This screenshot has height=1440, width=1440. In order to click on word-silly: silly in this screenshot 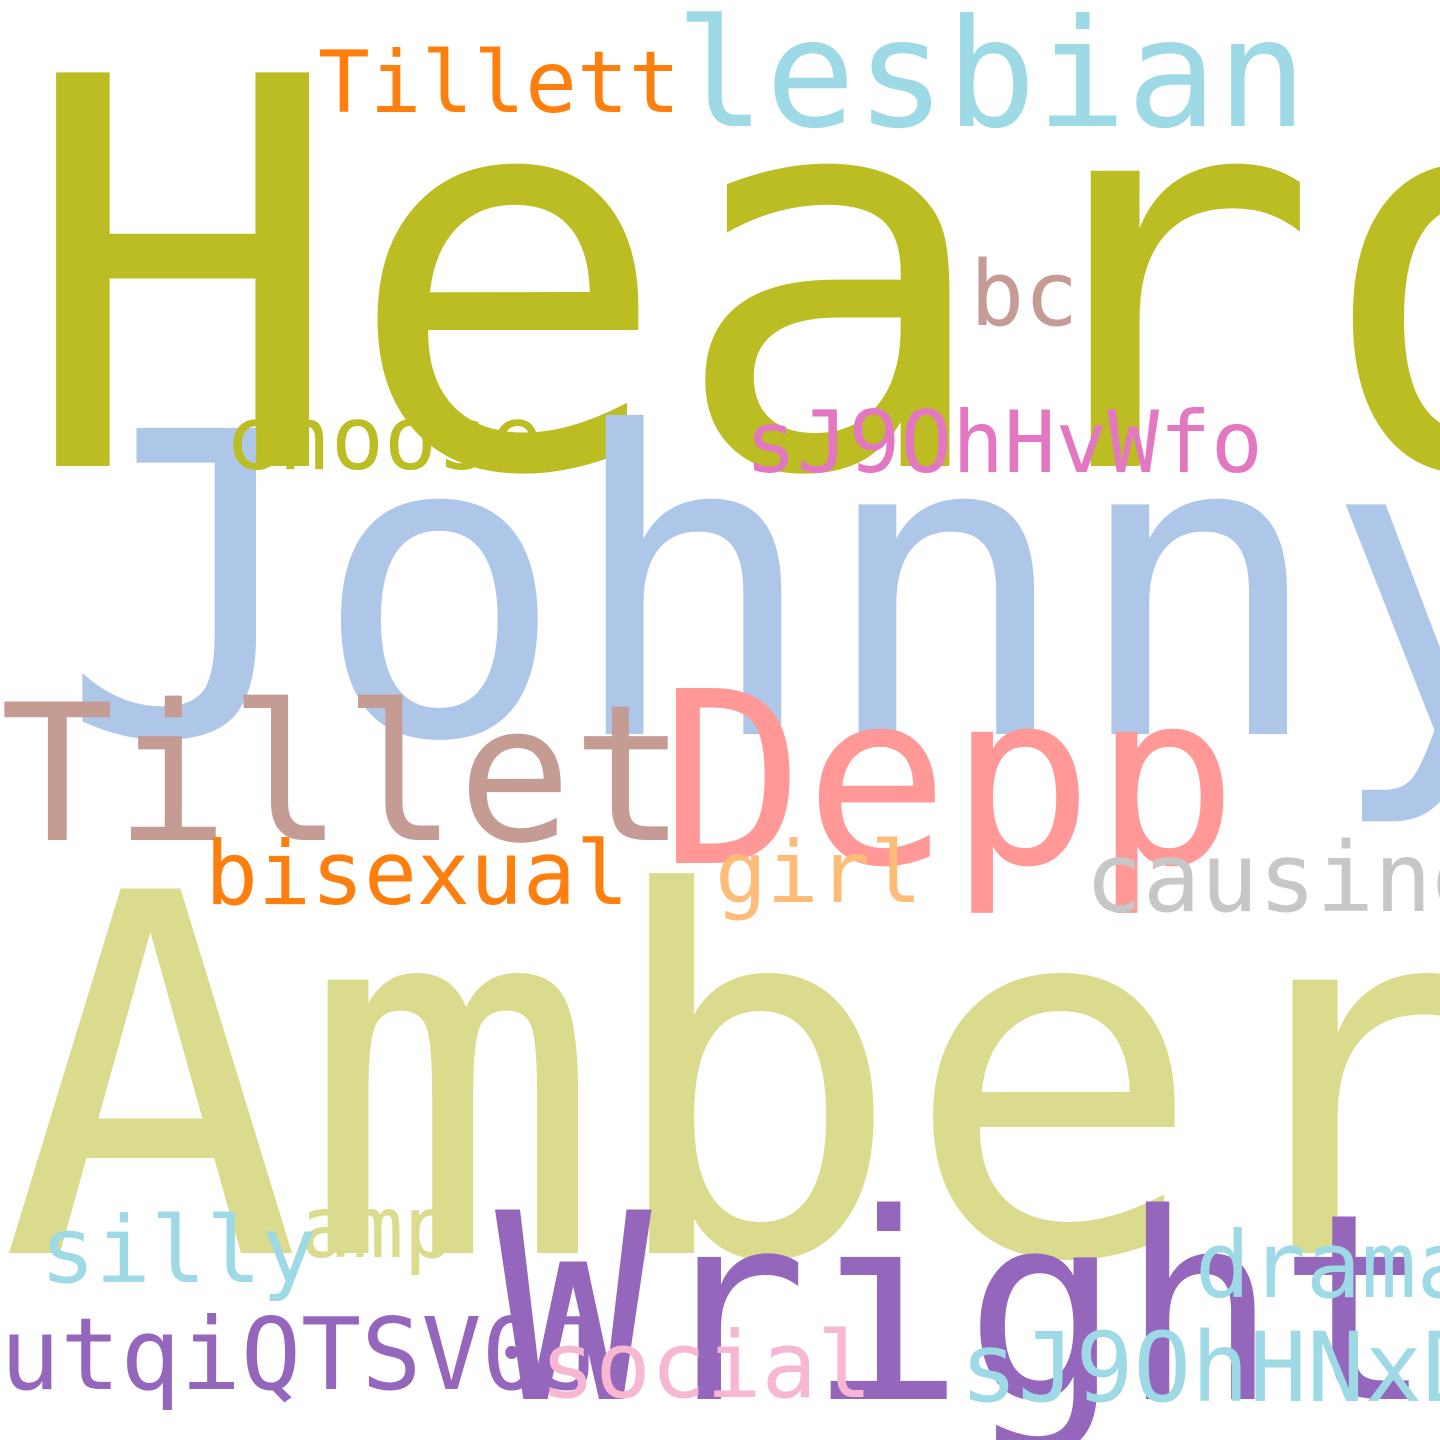, I will do `click(178, 1250)`.